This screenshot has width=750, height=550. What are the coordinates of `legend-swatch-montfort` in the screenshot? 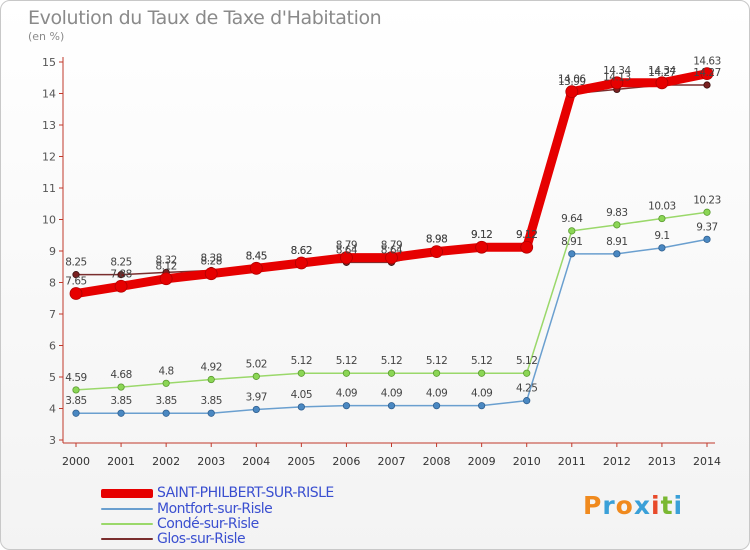 It's located at (127, 509).